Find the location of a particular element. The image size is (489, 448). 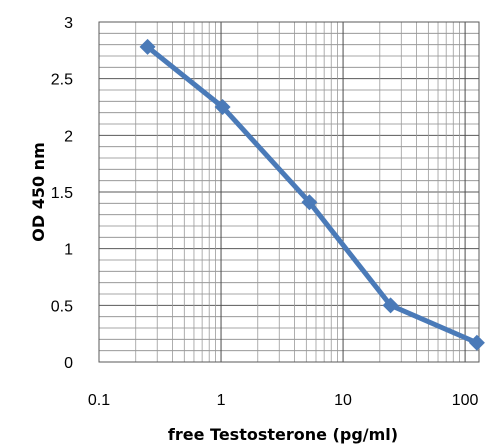

x-tick-label: 0.1 is located at coordinates (99, 400).